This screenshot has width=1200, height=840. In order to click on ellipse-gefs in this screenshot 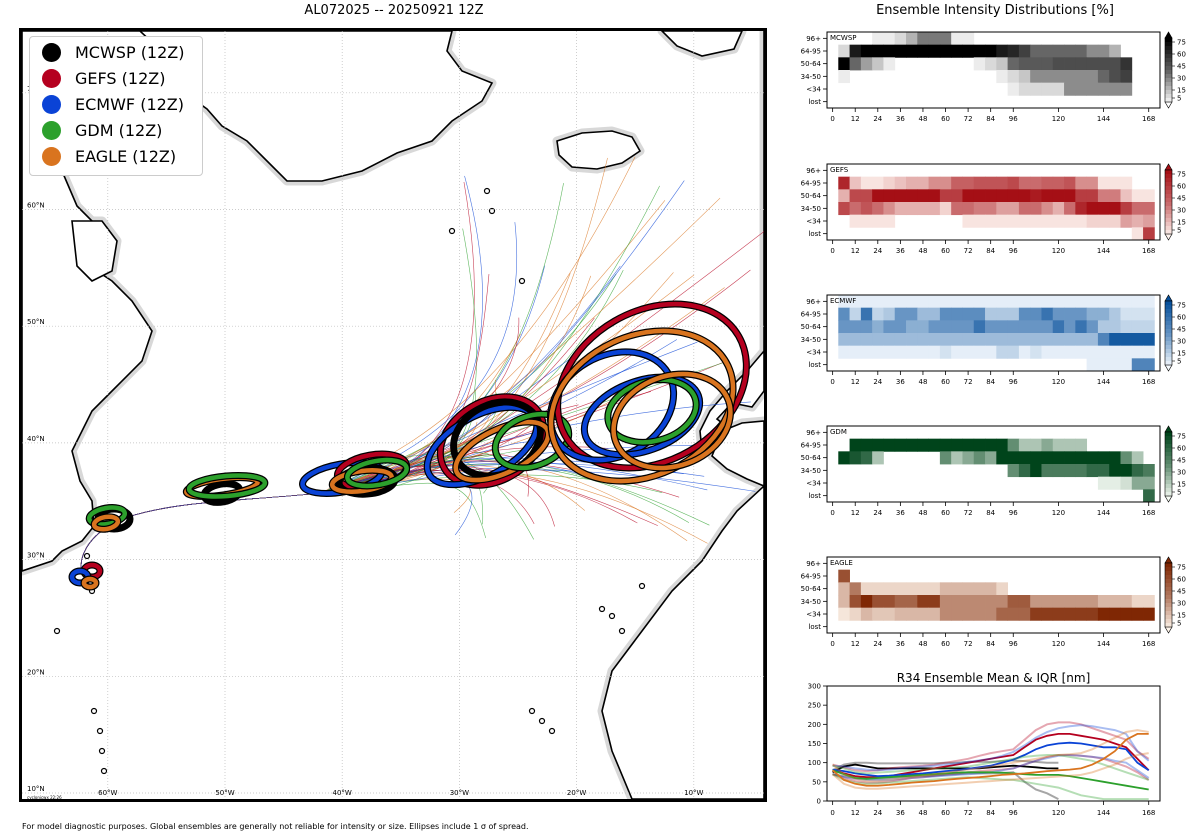, I will do `click(652, 386)`.